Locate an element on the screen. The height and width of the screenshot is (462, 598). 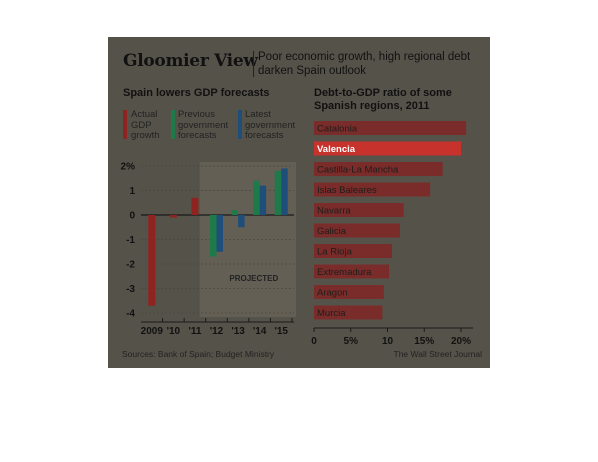
y-tick-label: -1 is located at coordinates (130, 240).